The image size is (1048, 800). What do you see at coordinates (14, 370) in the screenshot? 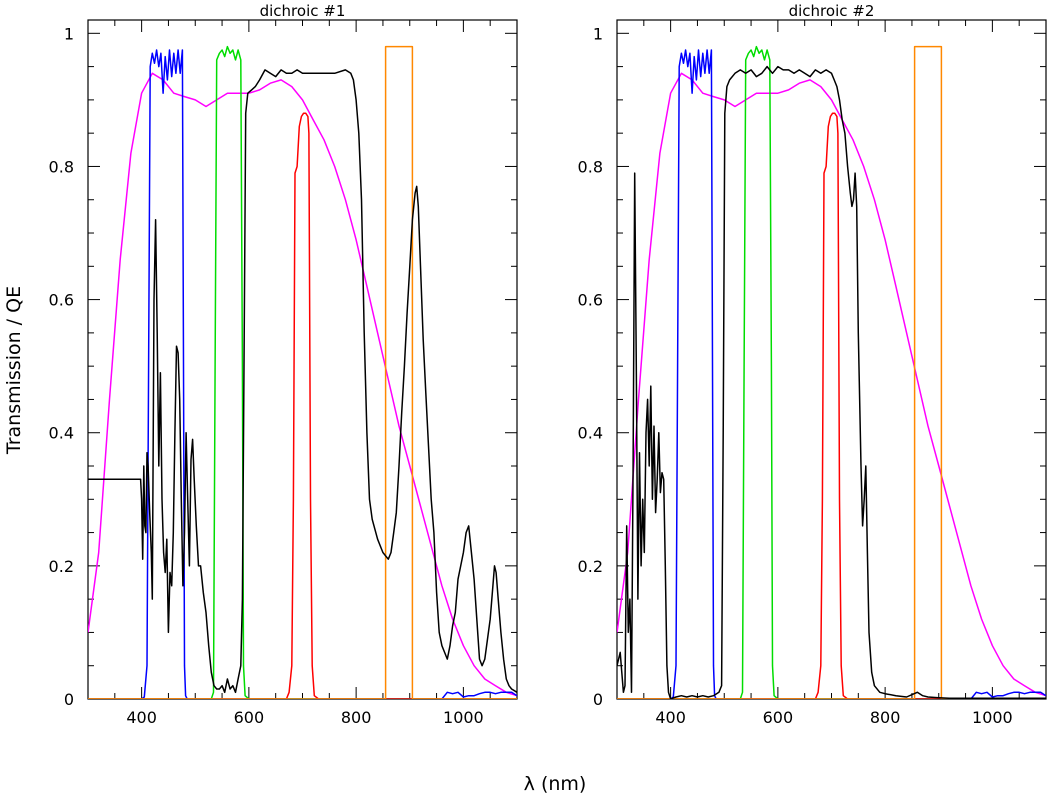
I see `y-axis-label: Transmission / QE` at bounding box center [14, 370].